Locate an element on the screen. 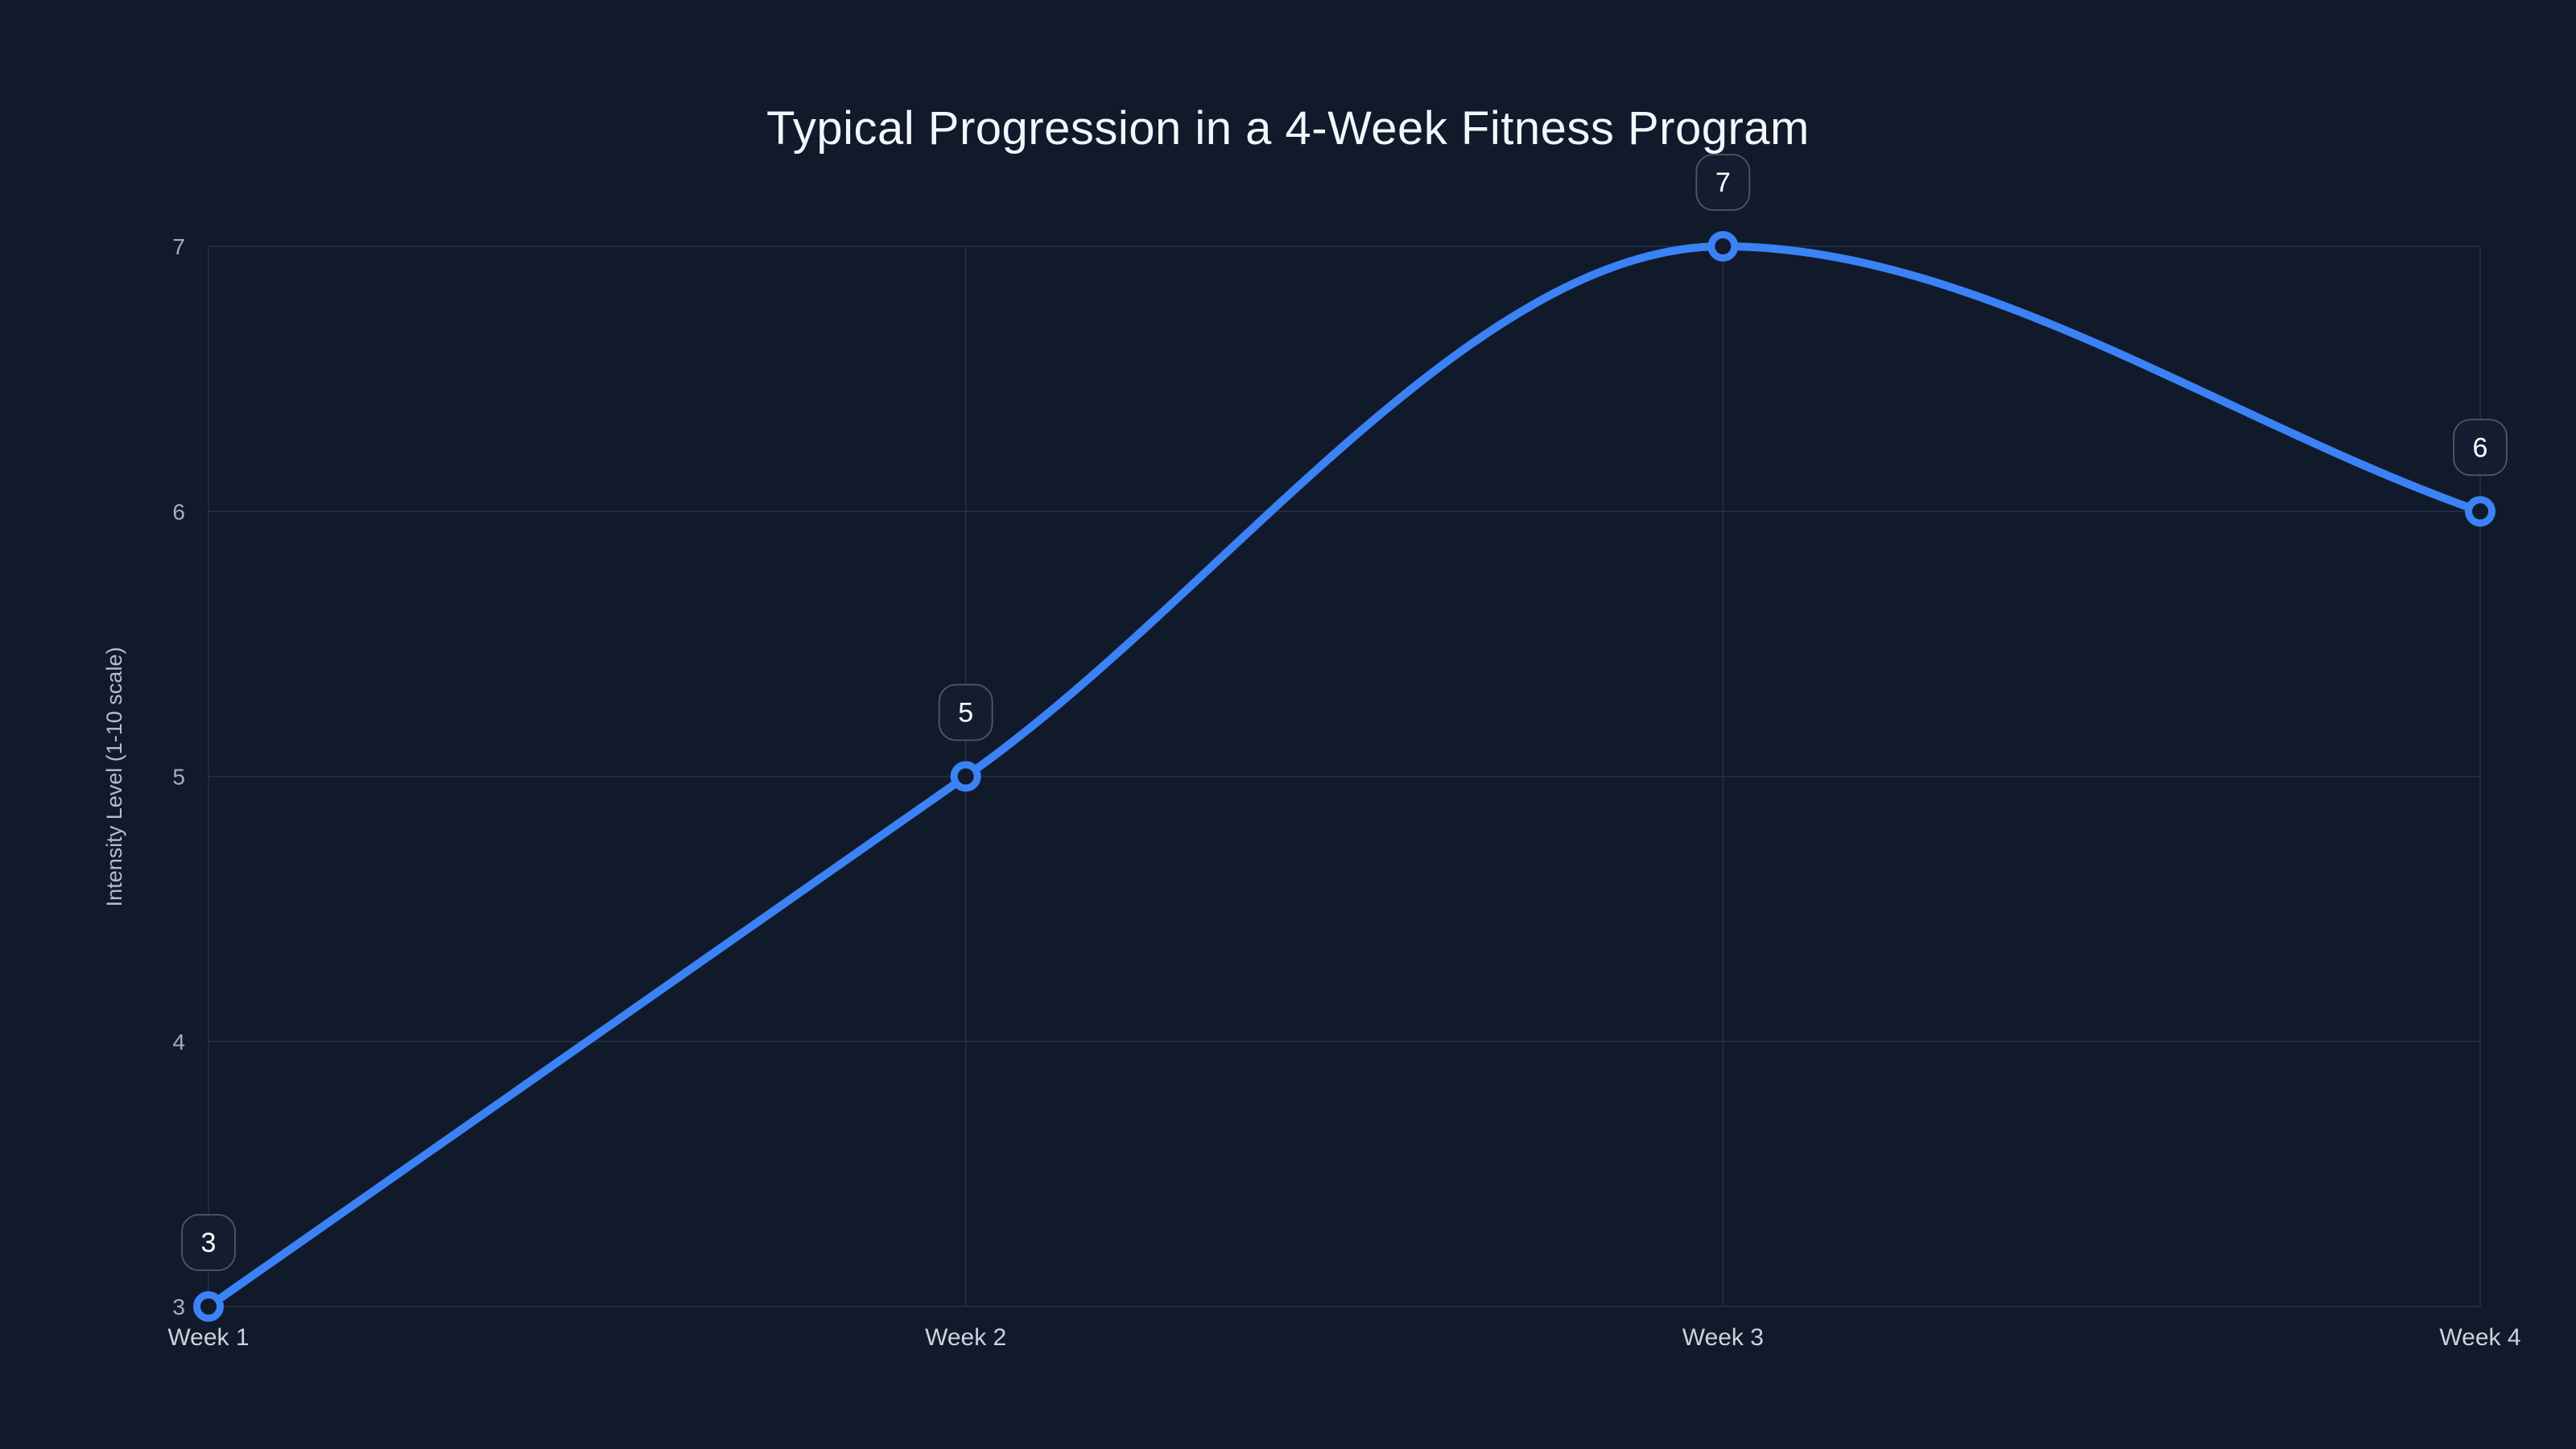 This screenshot has width=2576, height=1449. point-label-text: 5 is located at coordinates (966, 713).